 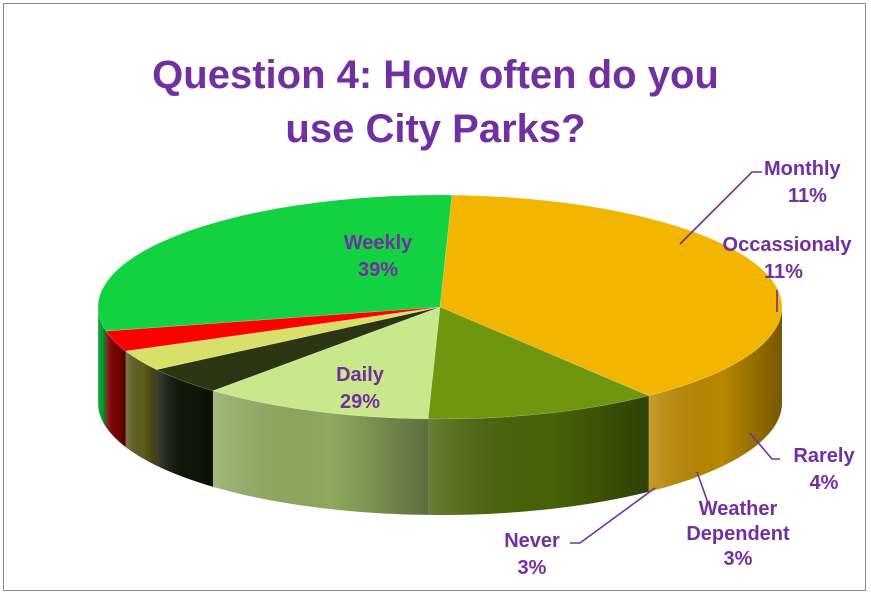 I want to click on pie-side-shade-weekly, so click(x=715, y=399).